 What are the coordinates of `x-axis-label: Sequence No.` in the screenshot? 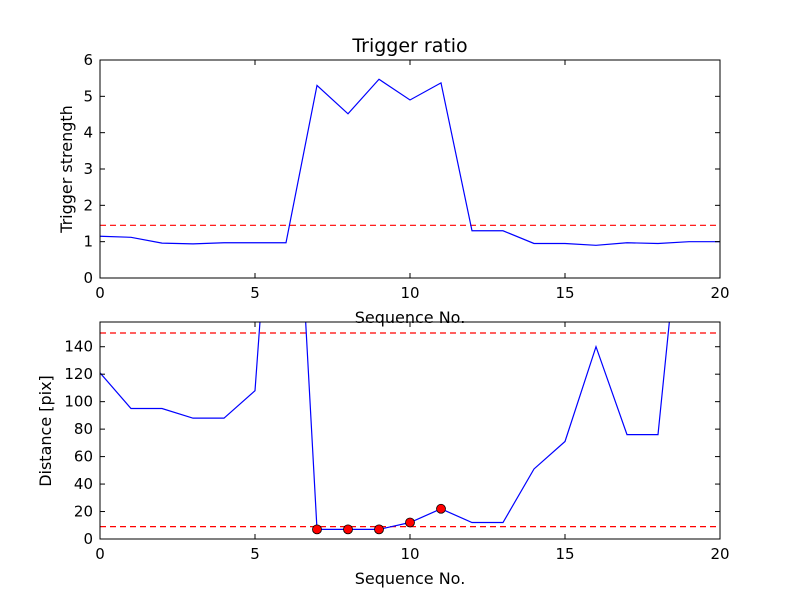 It's located at (410, 578).